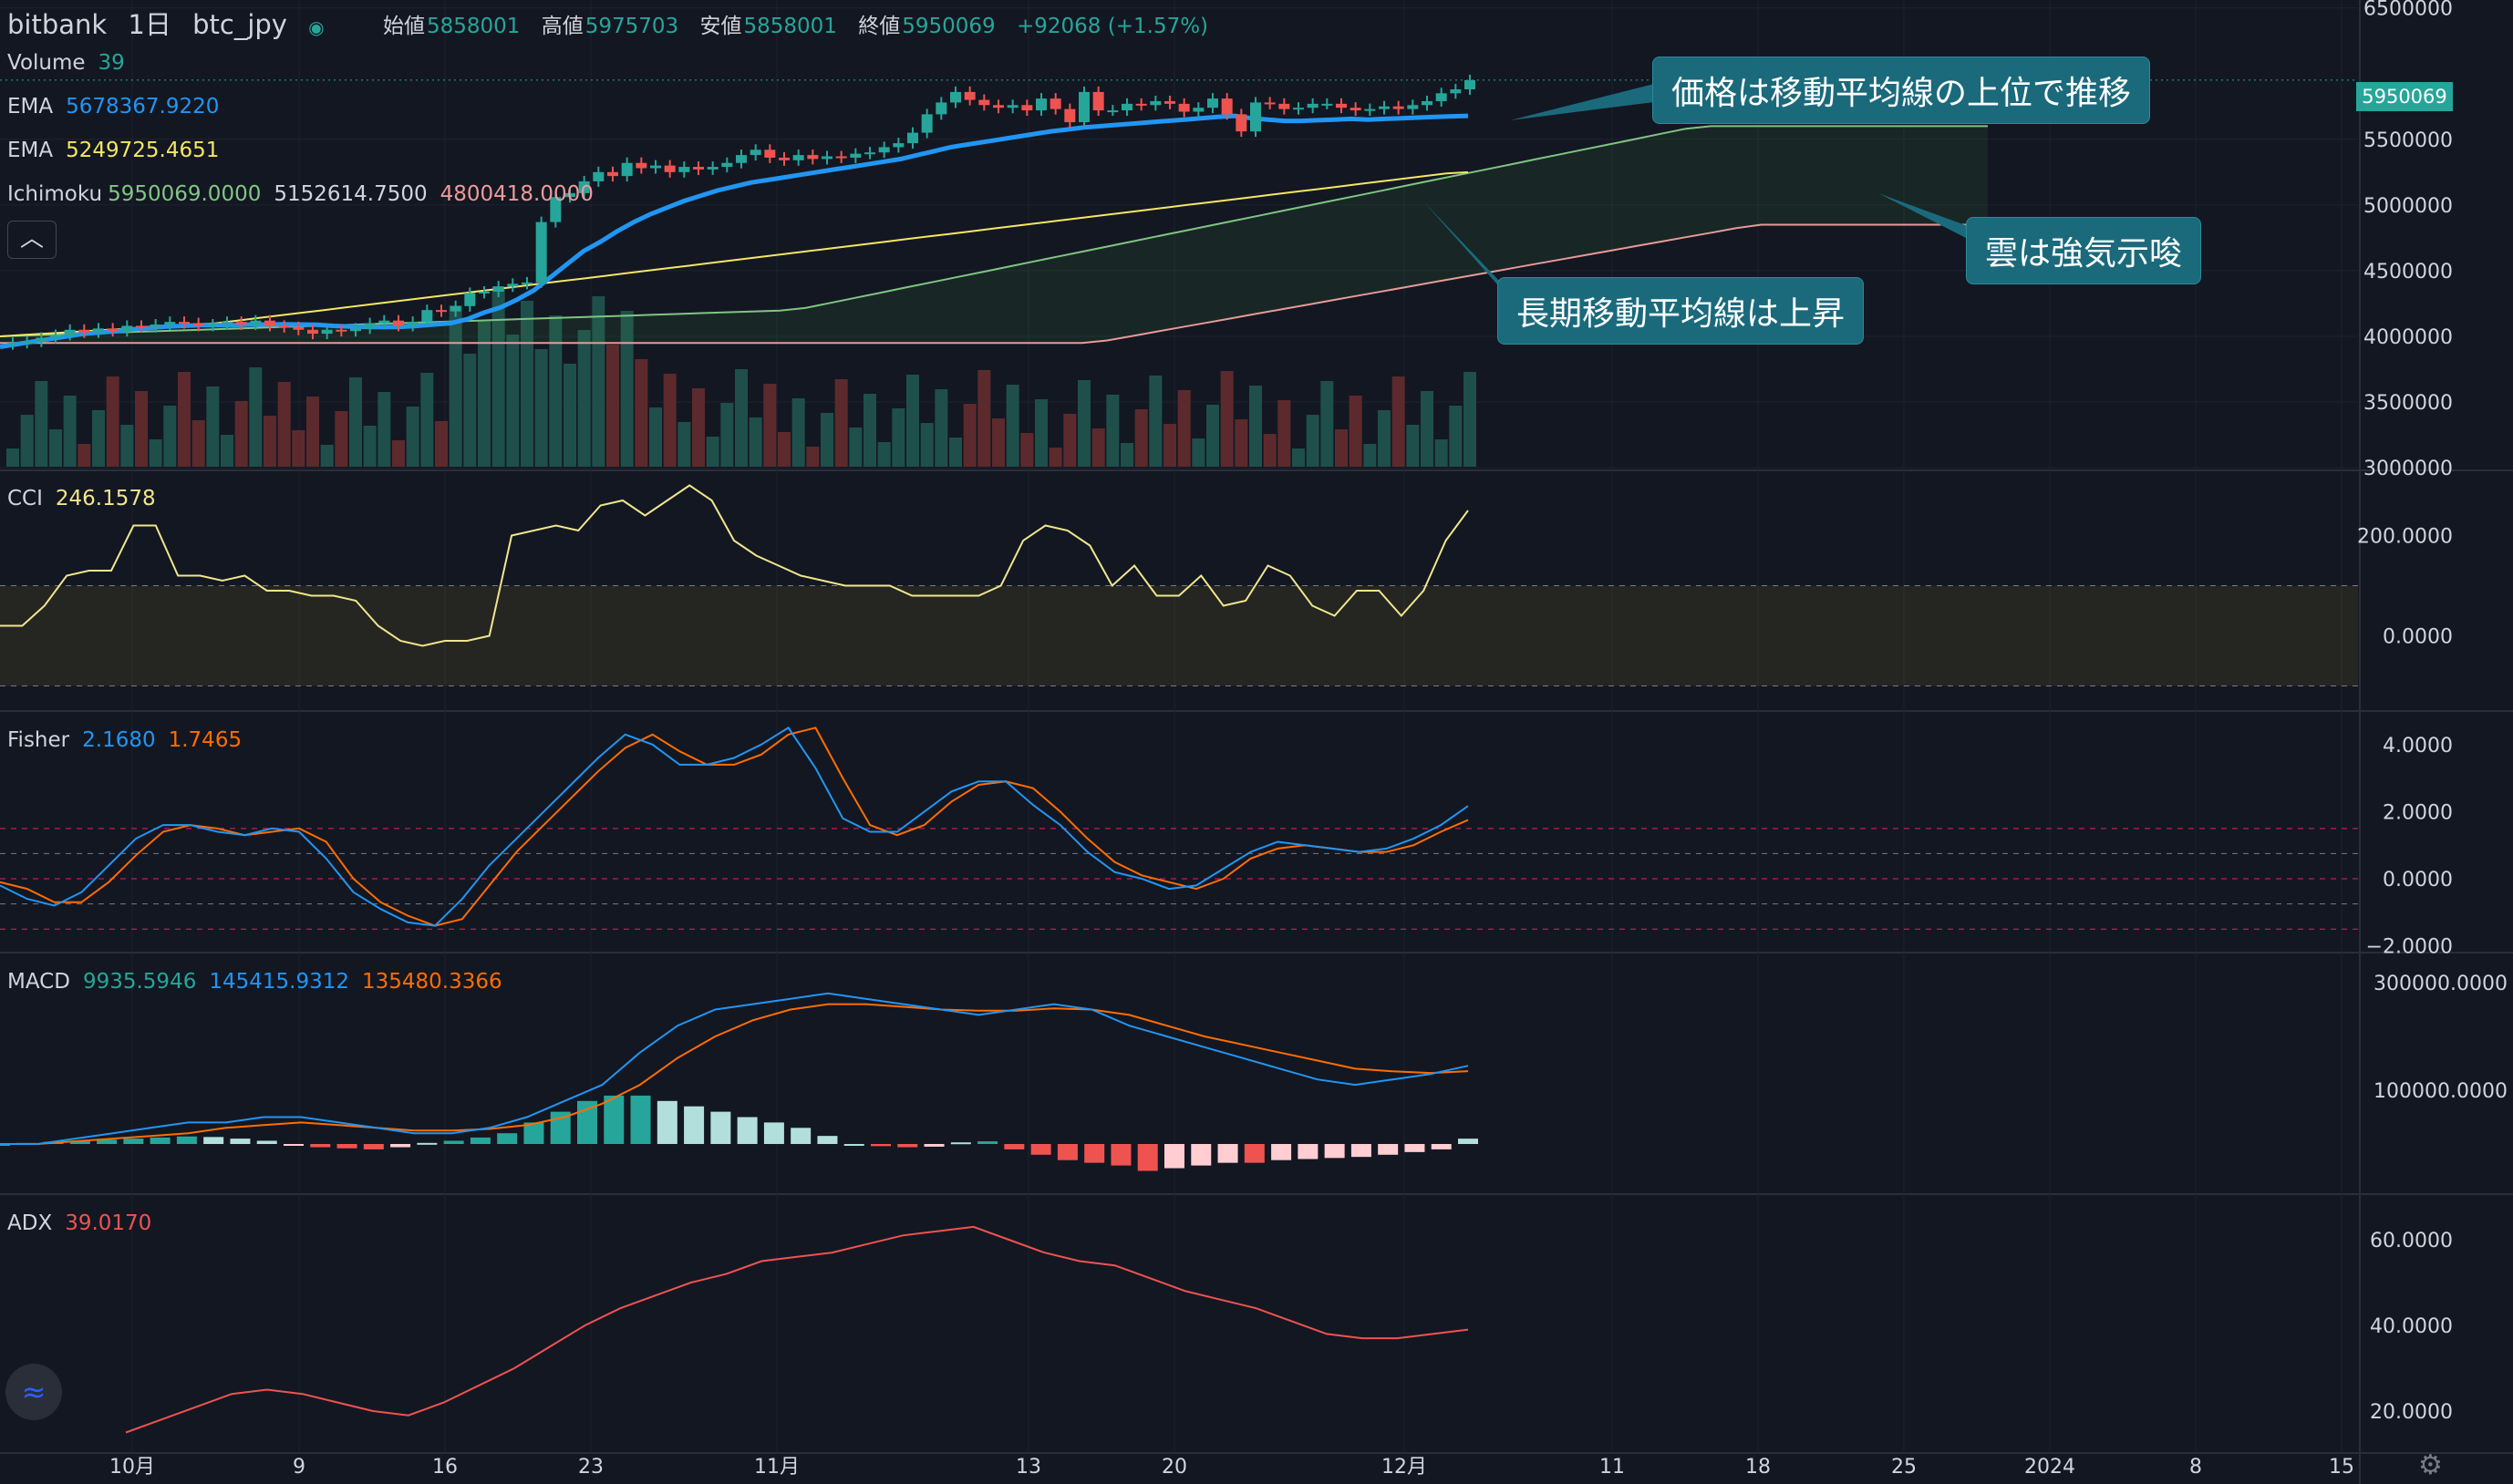 Image resolution: width=2513 pixels, height=1484 pixels. Describe the element at coordinates (55, 194) in the screenshot. I see `legend-name: Ichimoku` at that location.